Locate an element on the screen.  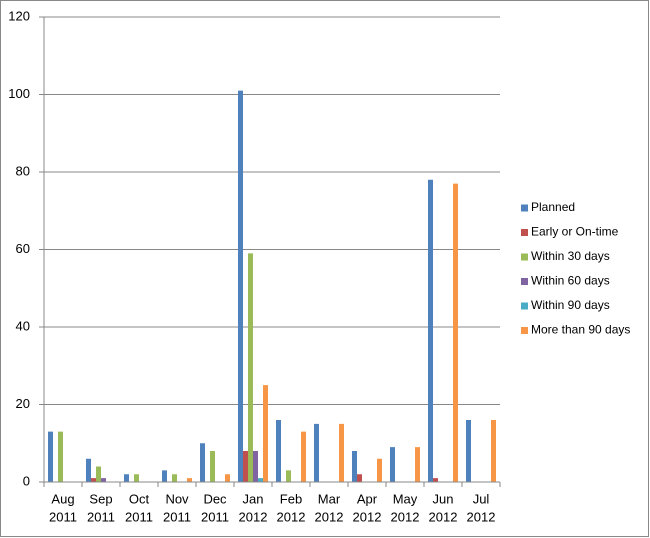
y-tick-label: 40 is located at coordinates (23, 325).